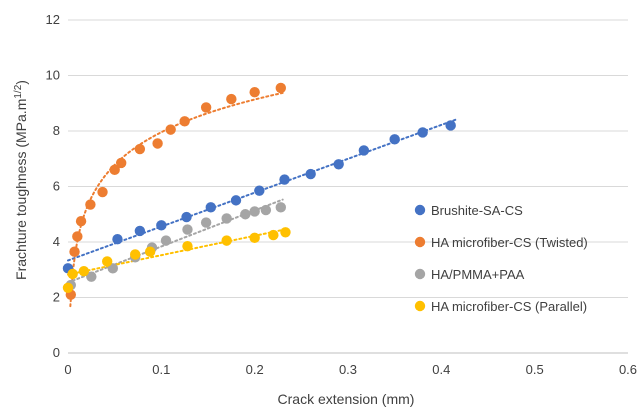 This screenshot has width=638, height=418. I want to click on y-tick-label: 2, so click(56, 297).